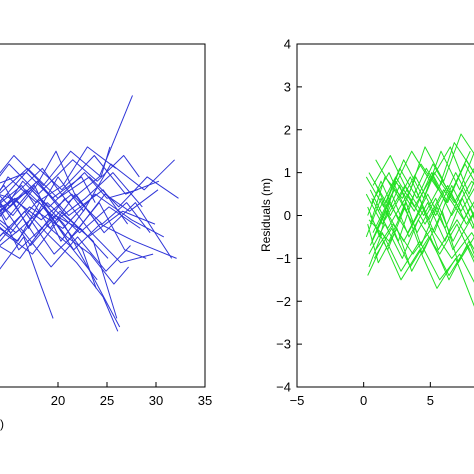  Describe the element at coordinates (297, 400) in the screenshot. I see `right-x-tick-label-1: −5` at that location.